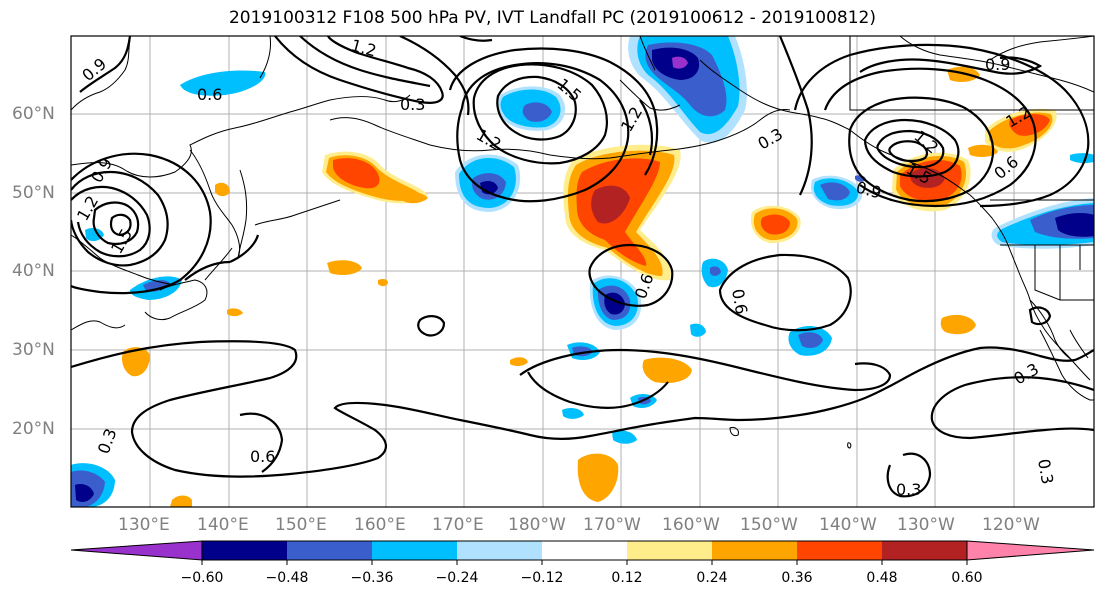  I want to click on colorbar-tick-label: 0.12, so click(627, 578).